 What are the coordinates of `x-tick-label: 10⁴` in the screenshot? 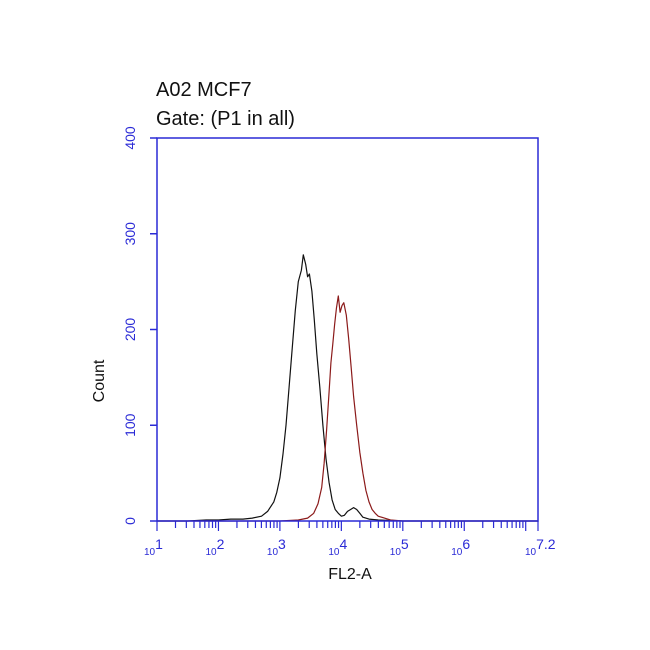 It's located at (337, 547).